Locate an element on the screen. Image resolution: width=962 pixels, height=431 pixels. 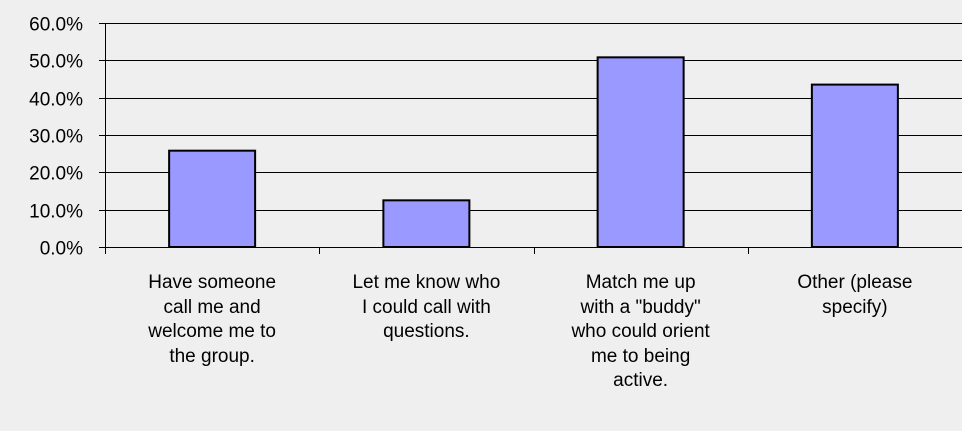
y-tick-label: 40.0% is located at coordinates (56, 100).